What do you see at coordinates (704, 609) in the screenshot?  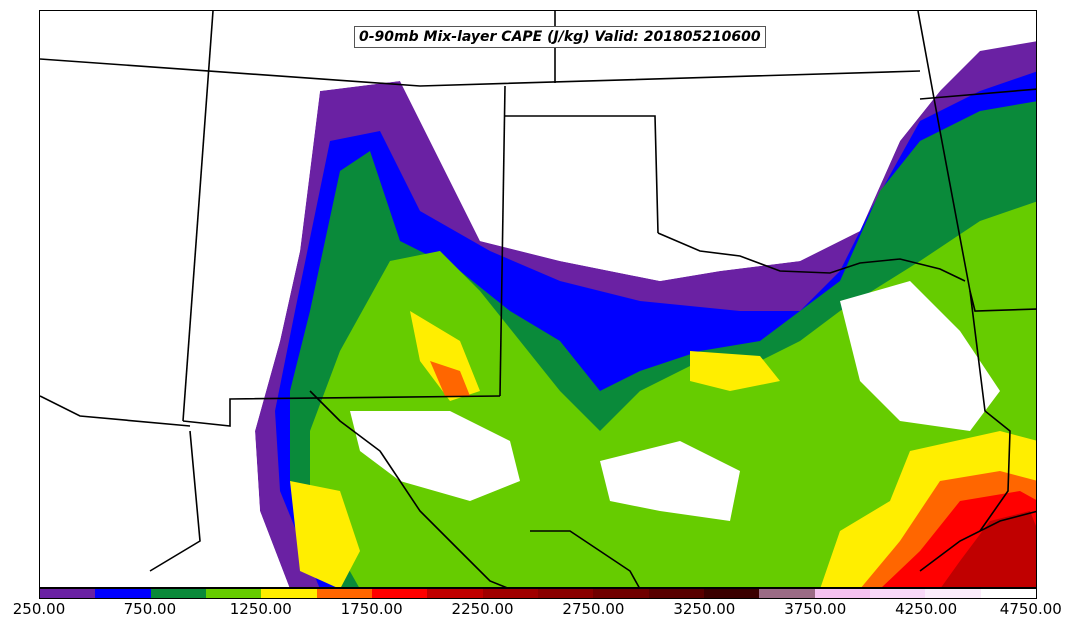 I see `colorbar-tick-label: 3250.00` at bounding box center [704, 609].